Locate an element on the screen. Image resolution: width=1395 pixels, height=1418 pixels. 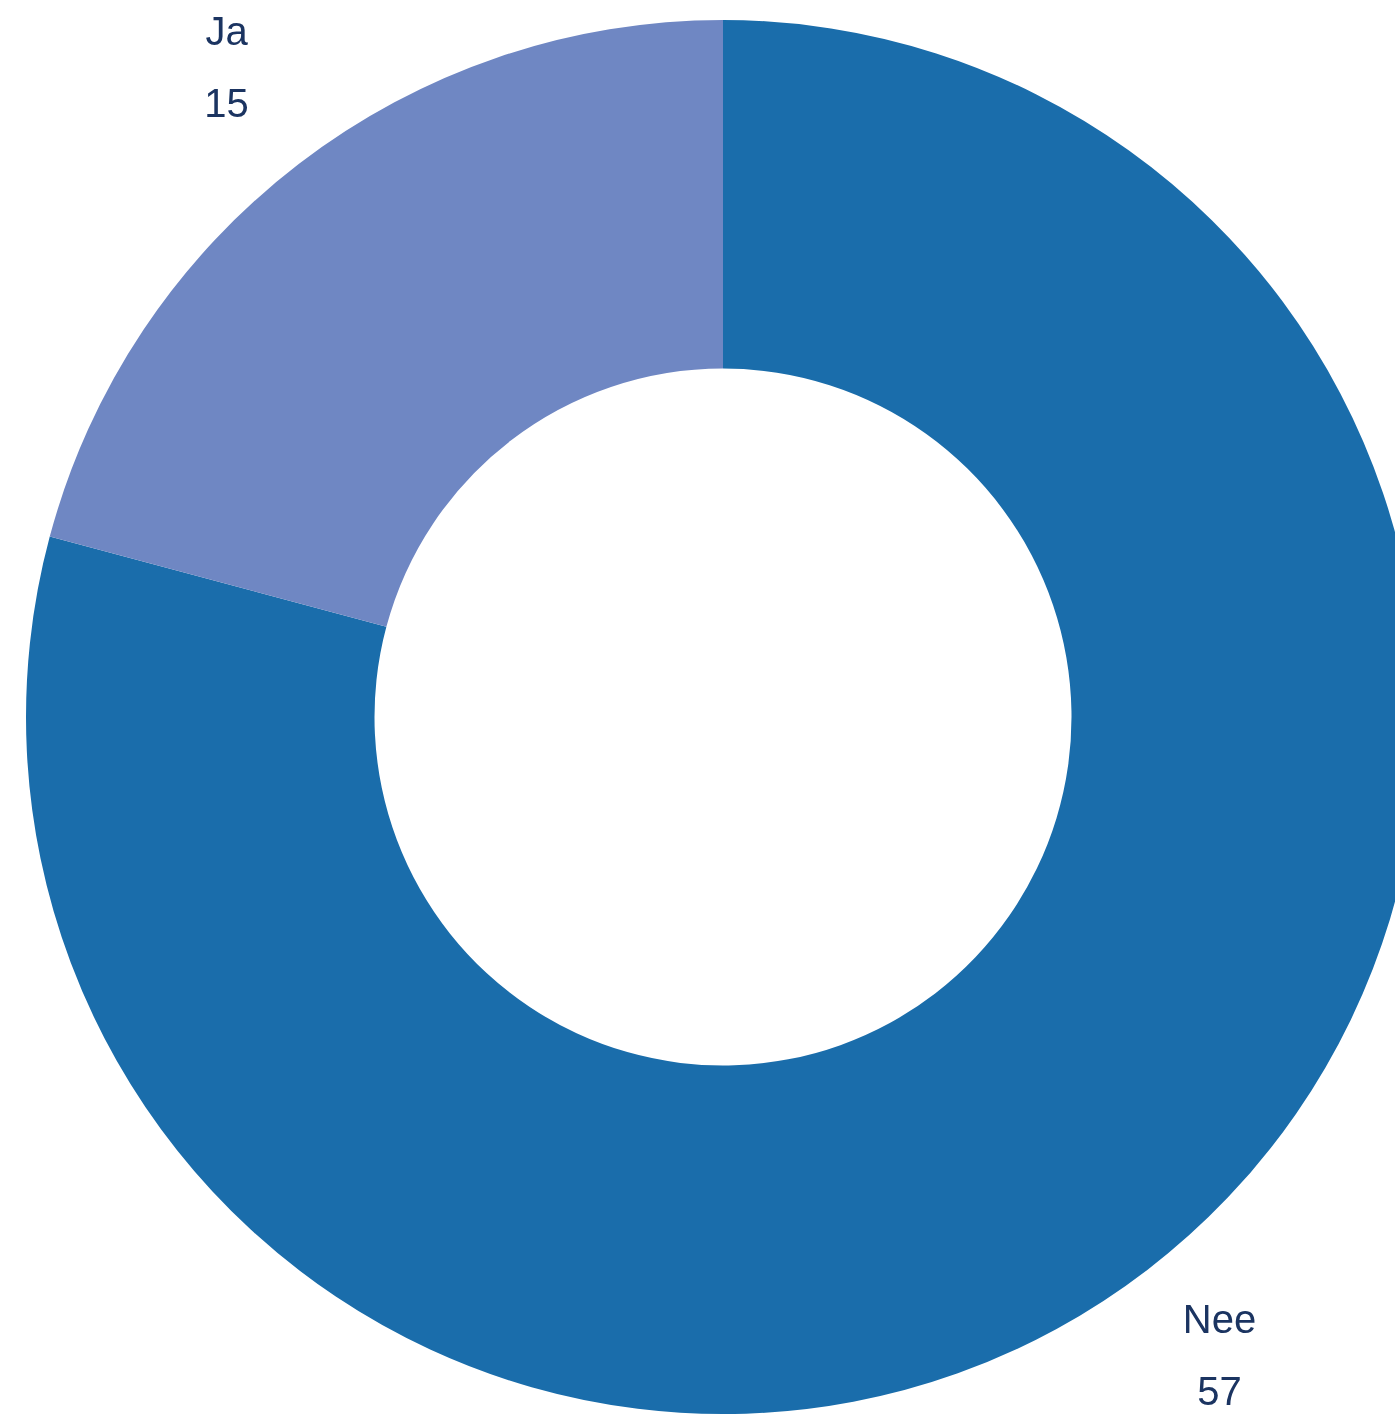
data-label: 57 is located at coordinates (1219, 1391).